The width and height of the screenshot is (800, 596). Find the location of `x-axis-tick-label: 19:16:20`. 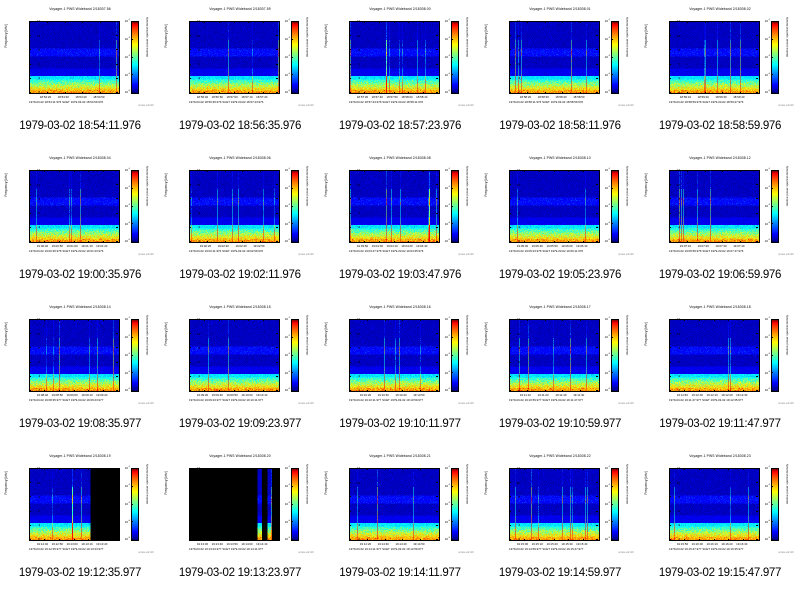

x-axis-tick-label: 19:16:20 is located at coordinates (727, 544).